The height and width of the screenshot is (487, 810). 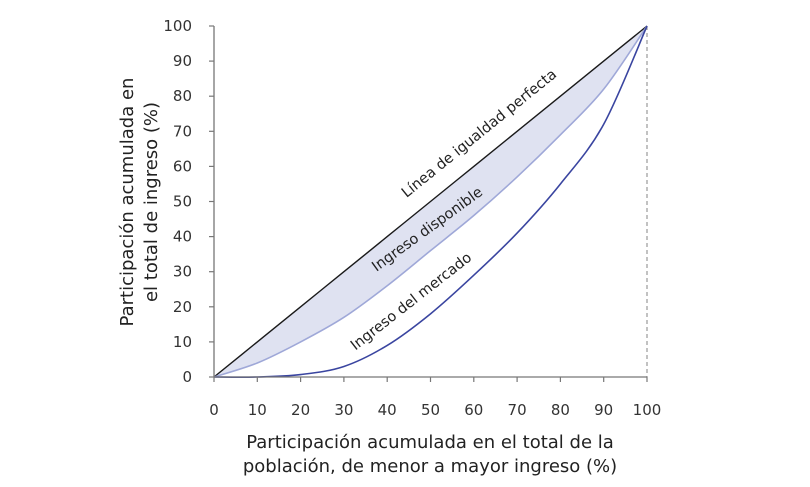 What do you see at coordinates (182, 272) in the screenshot?
I see `y-tick-label: 30` at bounding box center [182, 272].